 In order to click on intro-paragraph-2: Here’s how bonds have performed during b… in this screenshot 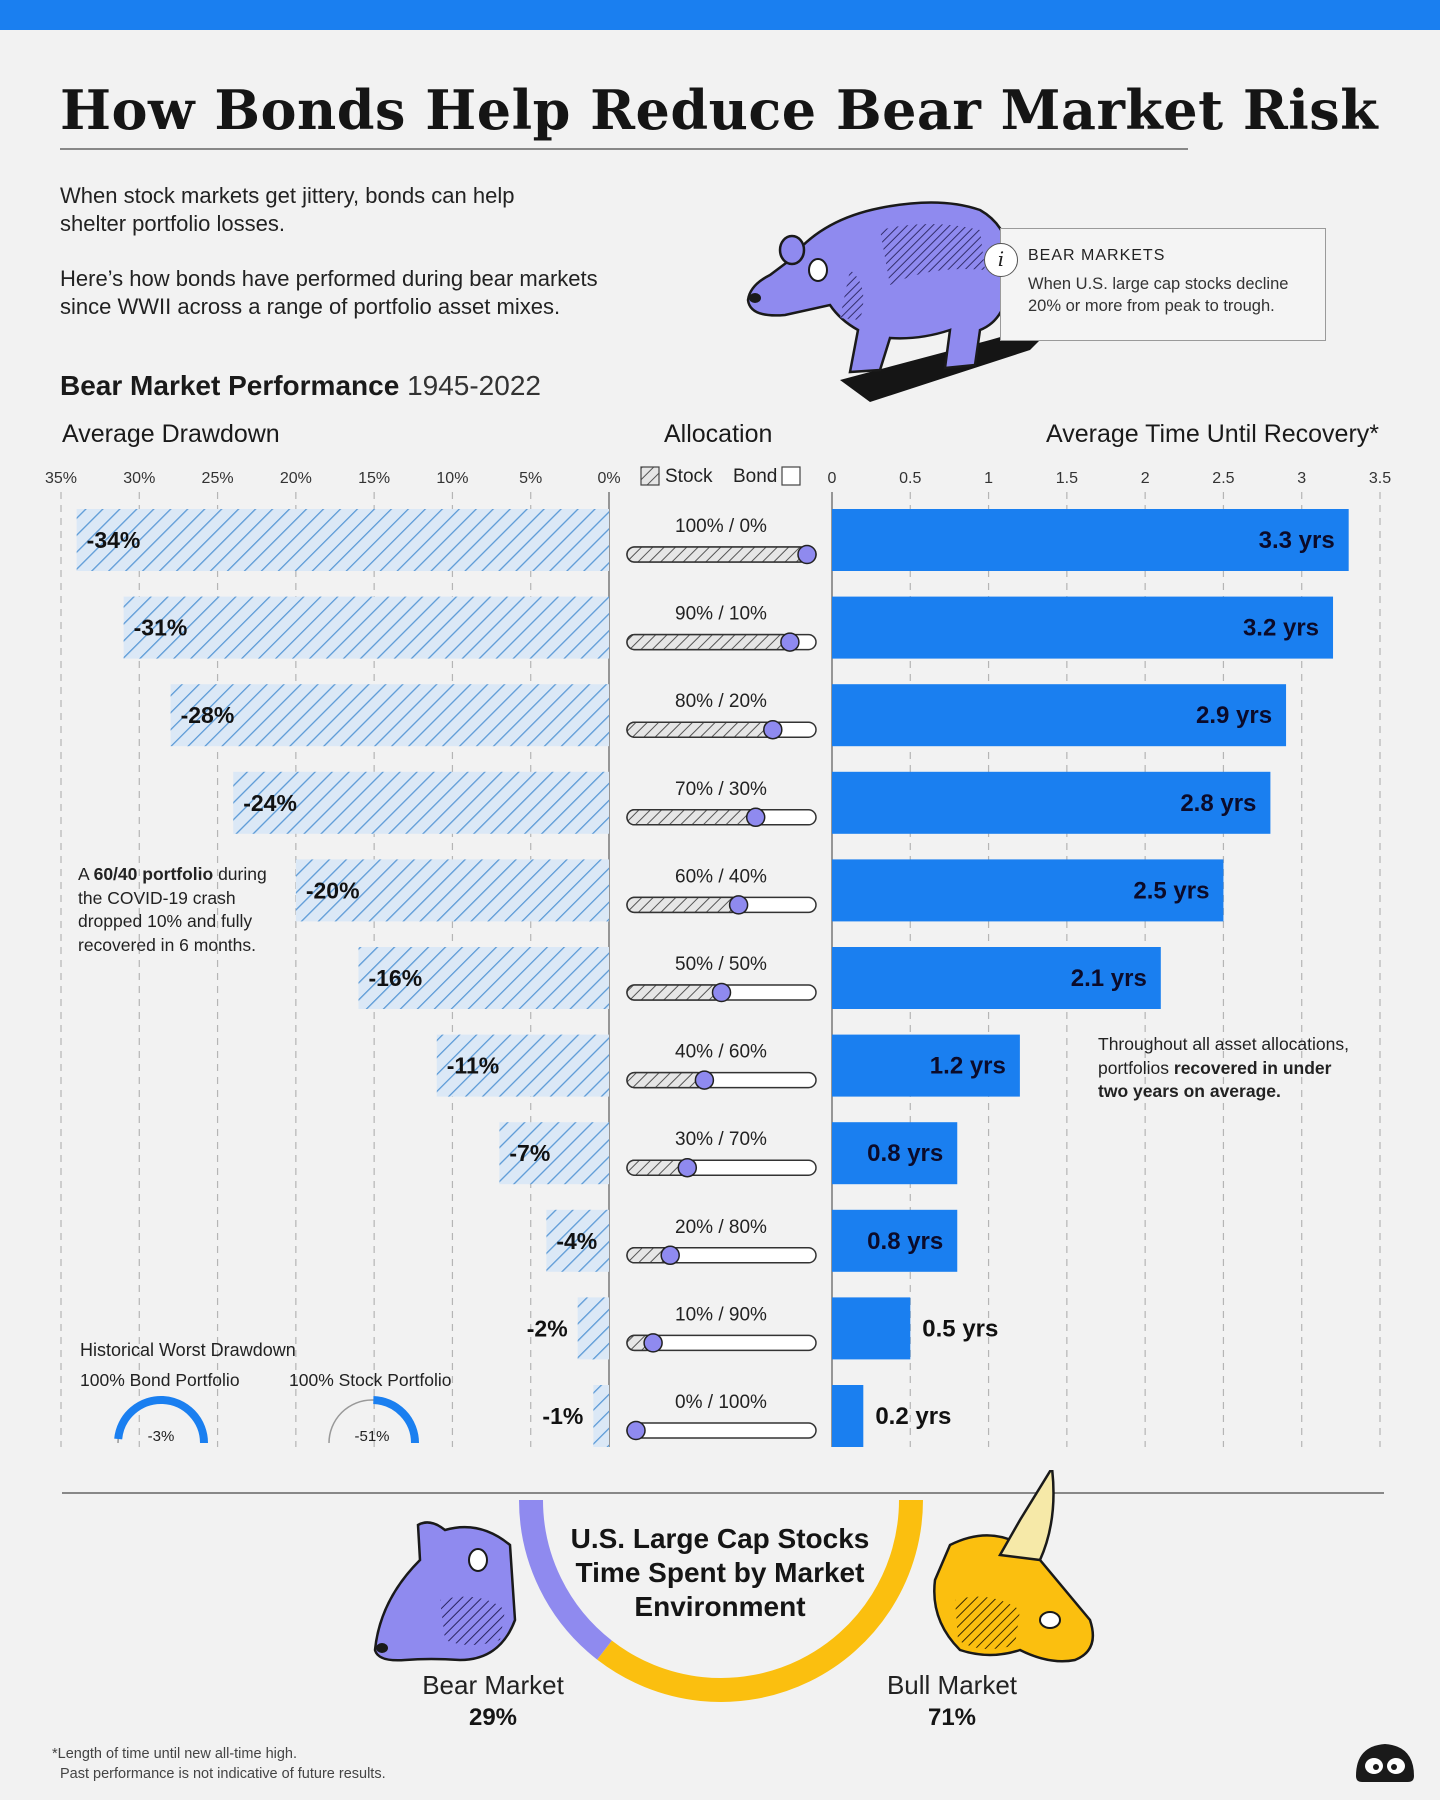, I will do `click(340, 293)`.